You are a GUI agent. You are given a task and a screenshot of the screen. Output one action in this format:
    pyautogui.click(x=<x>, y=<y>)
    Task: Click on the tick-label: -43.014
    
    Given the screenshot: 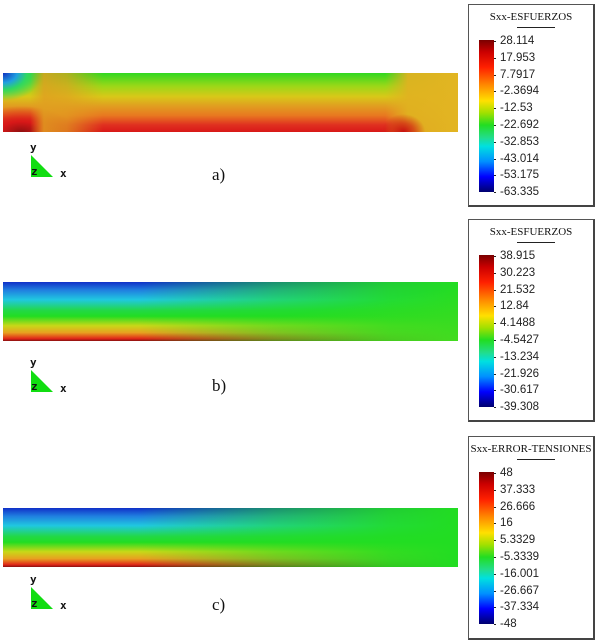 What is the action you would take?
    pyautogui.click(x=520, y=158)
    